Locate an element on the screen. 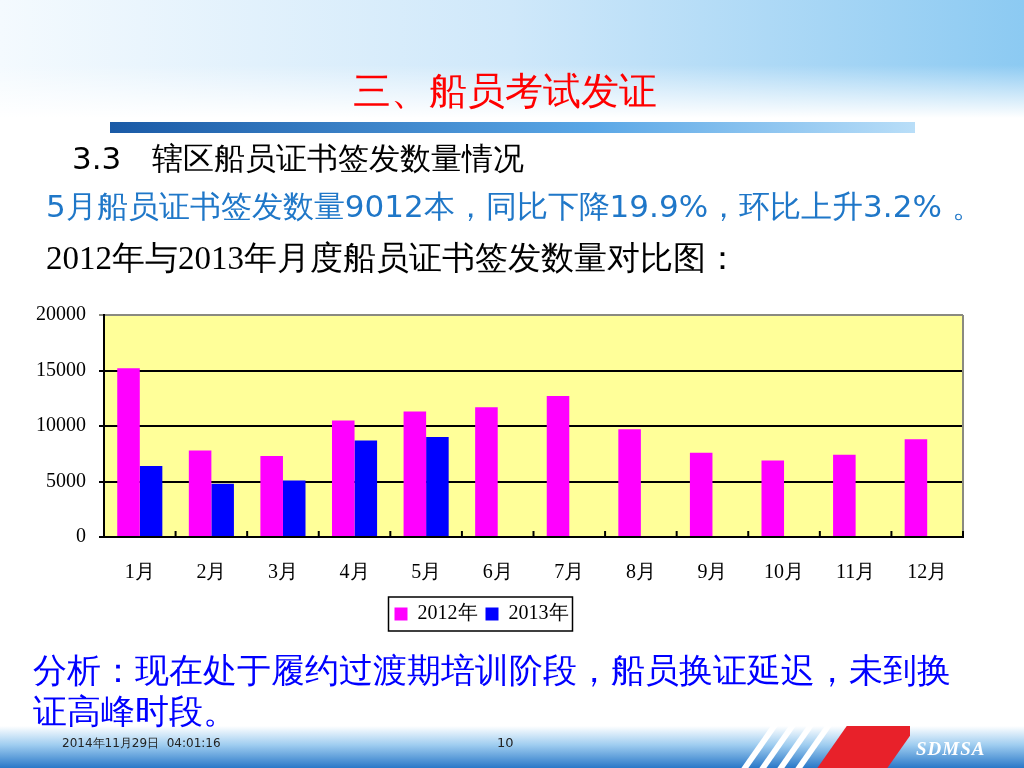  text: SDMSA is located at coordinates (951, 749).